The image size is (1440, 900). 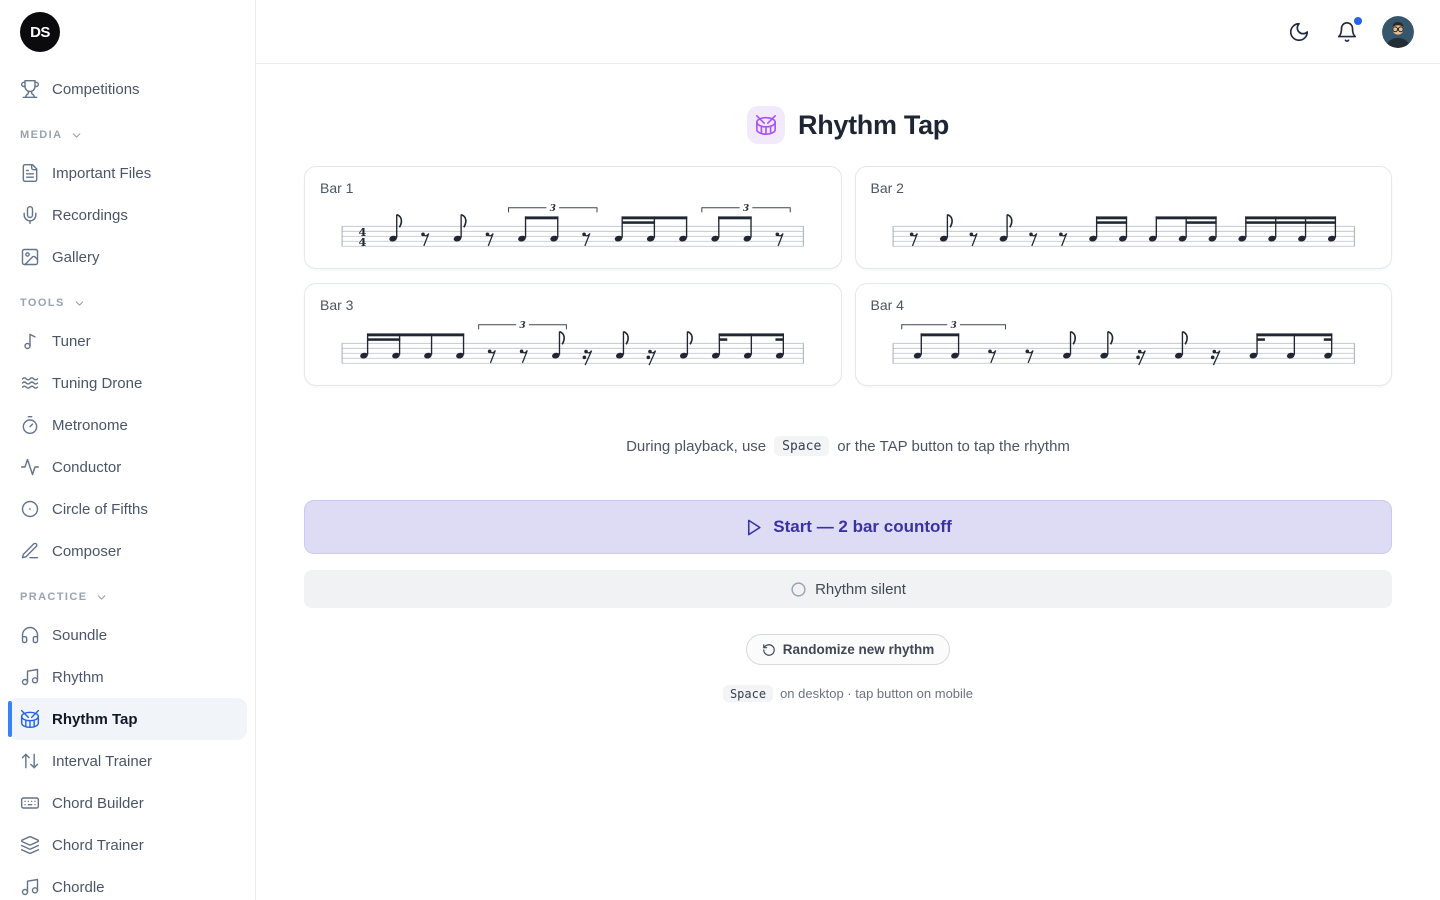 I want to click on rhythm-silent-button: Rhythm silent, so click(x=848, y=589).